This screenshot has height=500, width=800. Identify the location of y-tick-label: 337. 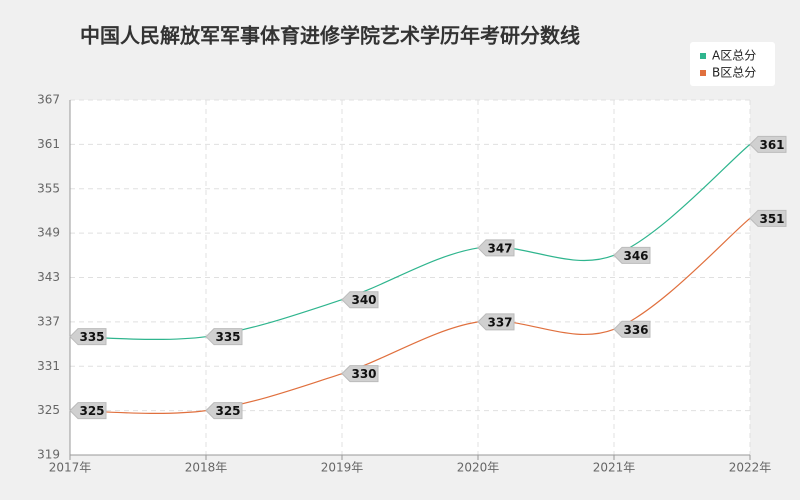
(48, 321).